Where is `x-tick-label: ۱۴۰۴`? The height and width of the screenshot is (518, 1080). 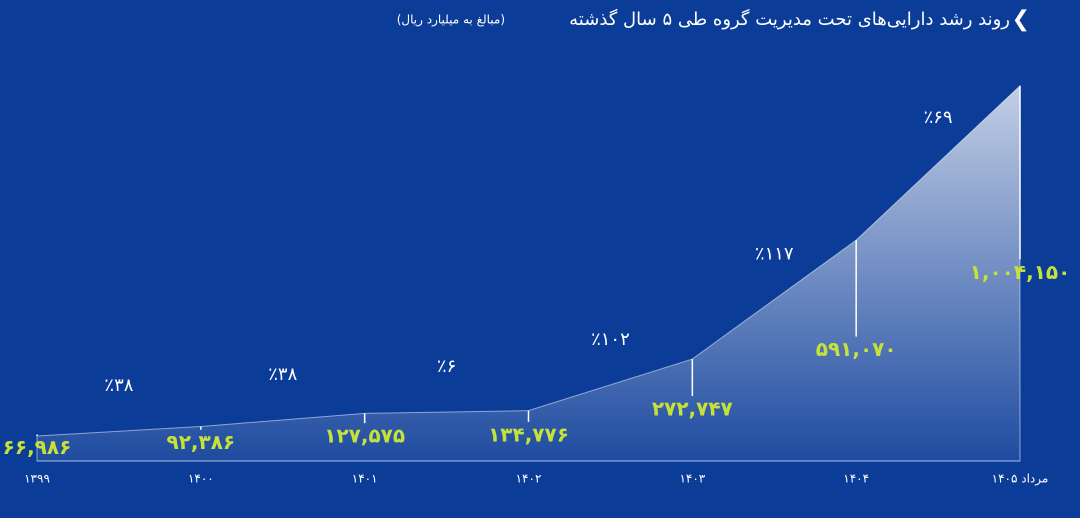
x-tick-label: ۱۴۰۴ is located at coordinates (856, 479).